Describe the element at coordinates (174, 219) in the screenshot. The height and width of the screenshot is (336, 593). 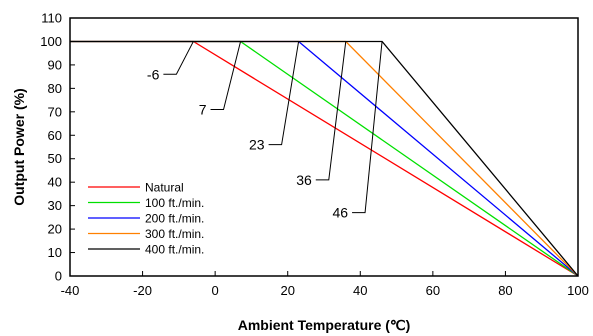
I see `legend-label: 200 ft./min.` at that location.